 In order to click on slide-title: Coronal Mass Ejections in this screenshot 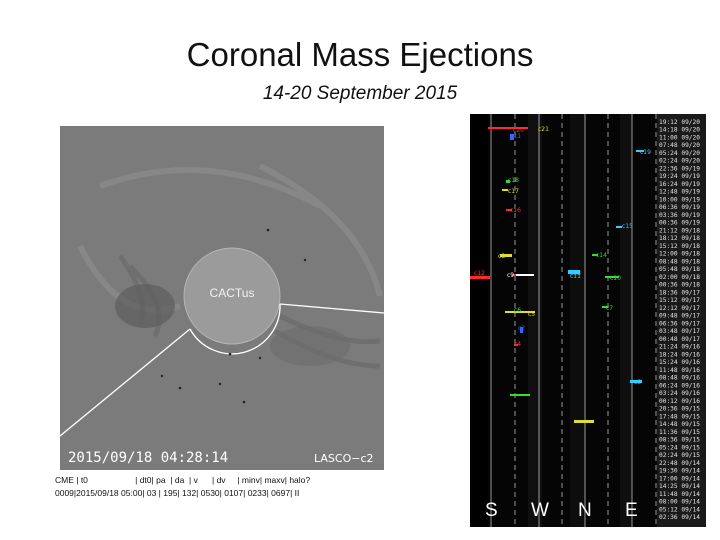, I will do `click(360, 54)`.